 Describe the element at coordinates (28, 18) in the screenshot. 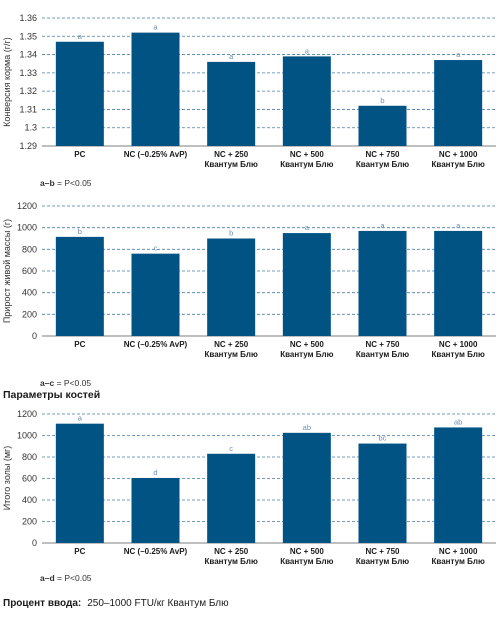

I see `y-tick-label: 1.36` at that location.